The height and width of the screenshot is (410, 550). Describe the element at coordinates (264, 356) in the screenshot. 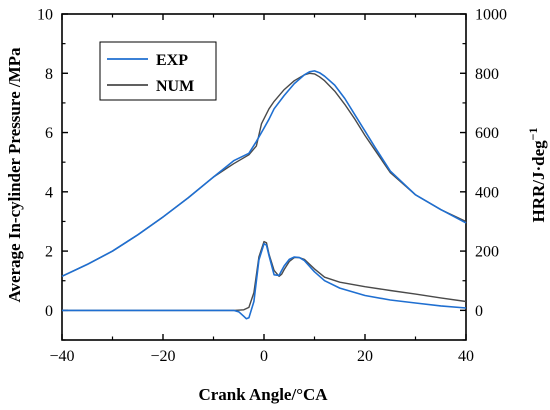

I see `x-tick-label: 0` at that location.